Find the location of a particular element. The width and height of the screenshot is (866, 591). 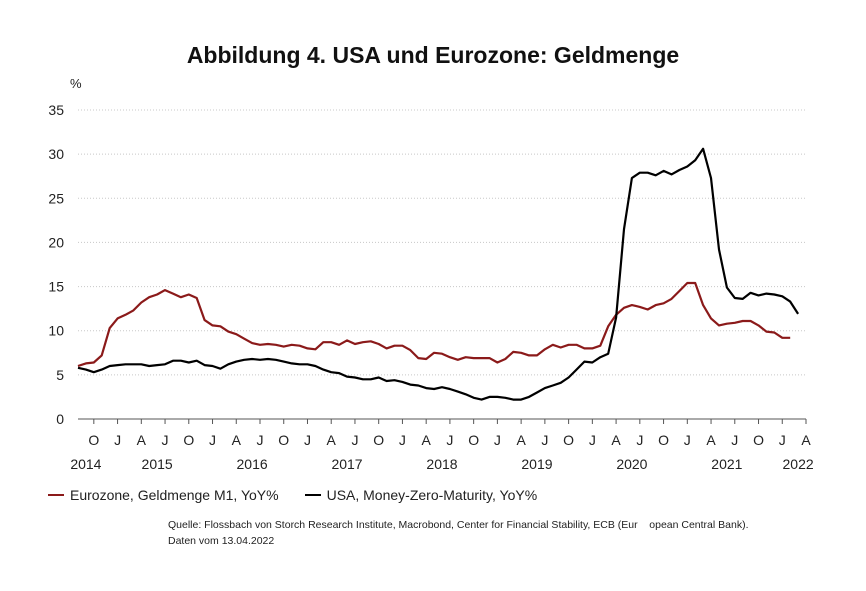

y-tick-label: 15 is located at coordinates (56, 287).